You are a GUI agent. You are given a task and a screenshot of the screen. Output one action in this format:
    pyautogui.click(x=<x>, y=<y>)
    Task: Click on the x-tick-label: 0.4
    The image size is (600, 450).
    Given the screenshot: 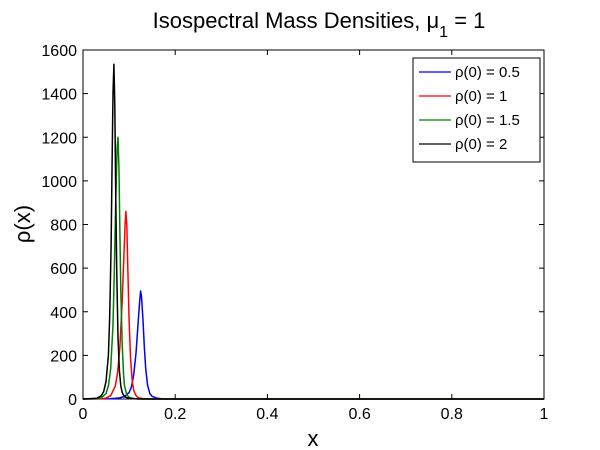 What is the action you would take?
    pyautogui.click(x=267, y=414)
    